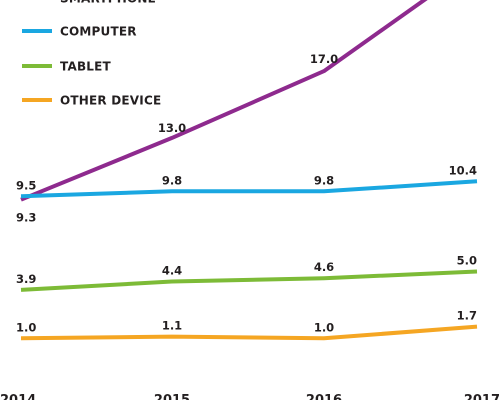  What do you see at coordinates (26, 279) in the screenshot?
I see `data-label-tablet-2014: 3.9` at bounding box center [26, 279].